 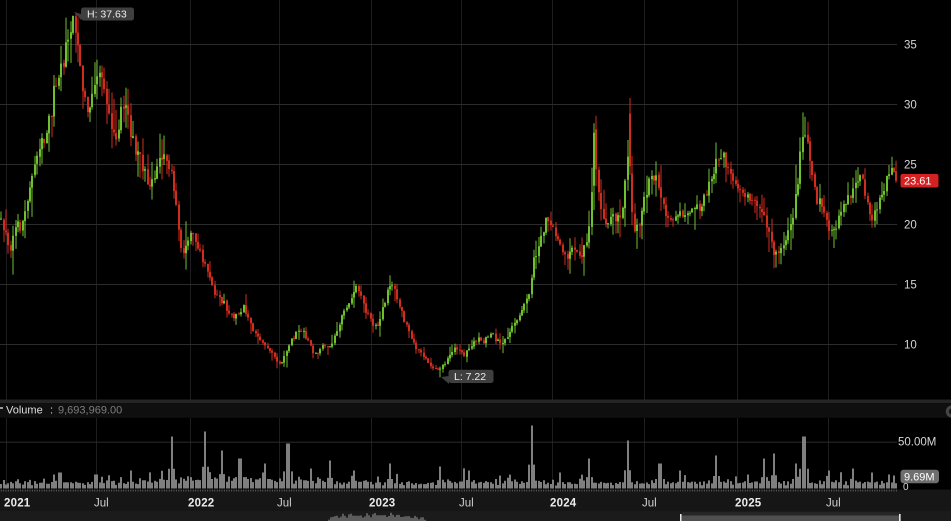 I want to click on svg-text: 2023, so click(x=382, y=504).